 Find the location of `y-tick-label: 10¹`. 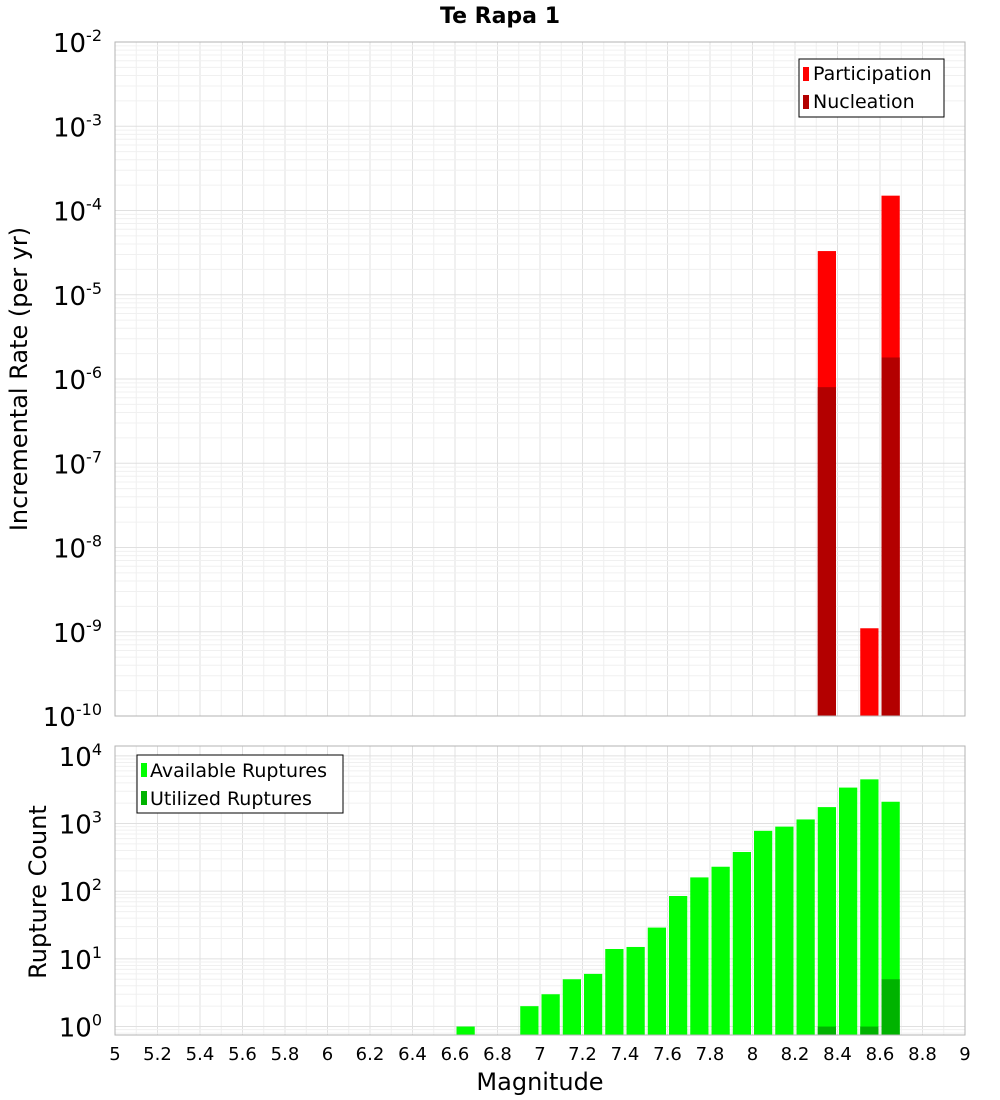

y-tick-label: 10¹ is located at coordinates (80, 959).